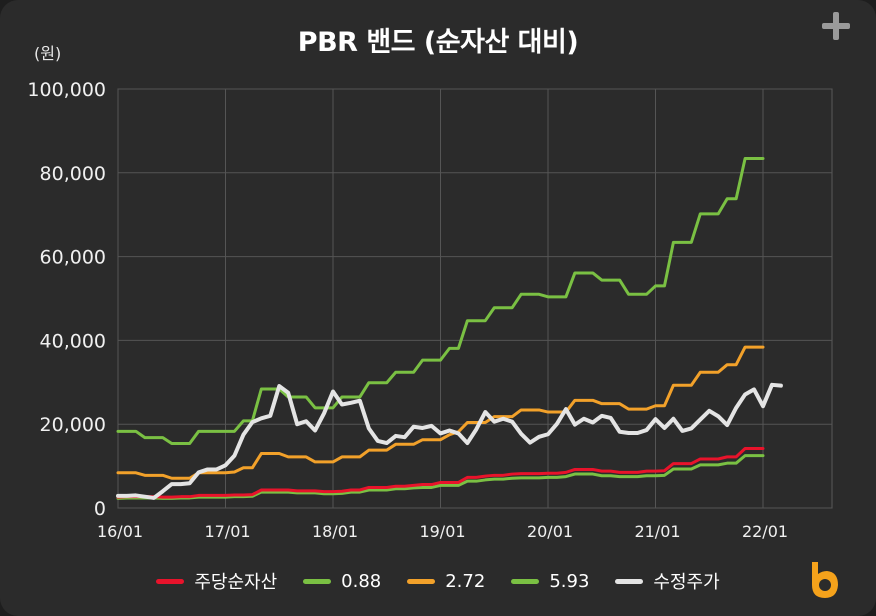 This screenshot has height=616, width=876. I want to click on legend-item: 5.93, so click(550, 581).